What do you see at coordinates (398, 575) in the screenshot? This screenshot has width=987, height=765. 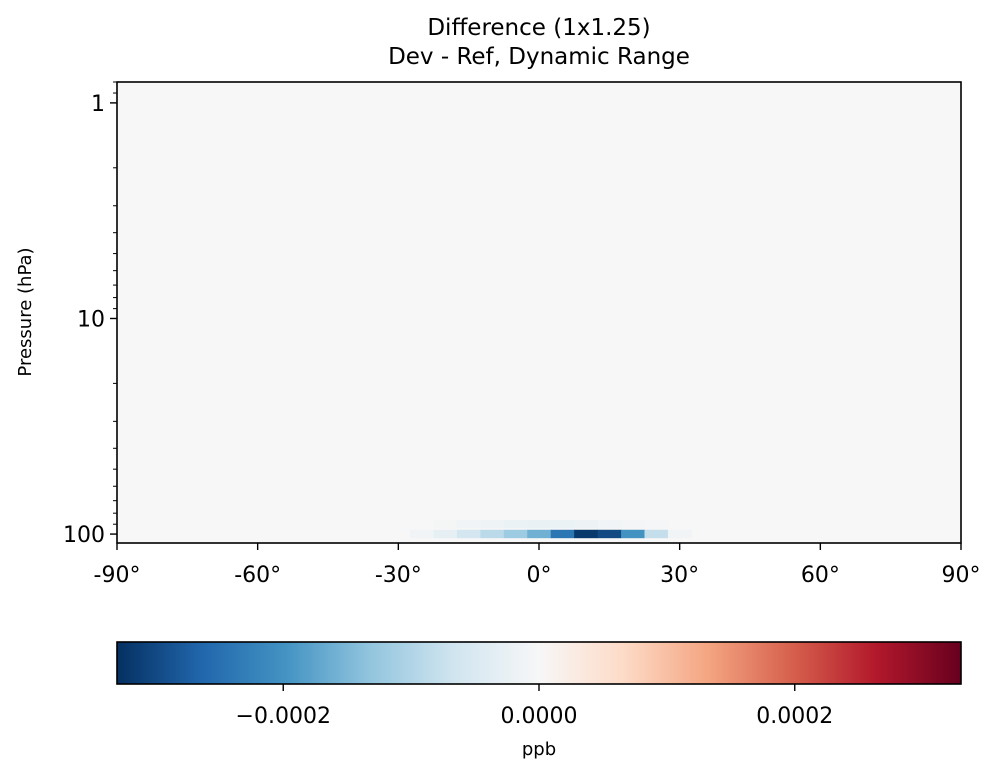 I see `x-tick-label: -30°` at bounding box center [398, 575].